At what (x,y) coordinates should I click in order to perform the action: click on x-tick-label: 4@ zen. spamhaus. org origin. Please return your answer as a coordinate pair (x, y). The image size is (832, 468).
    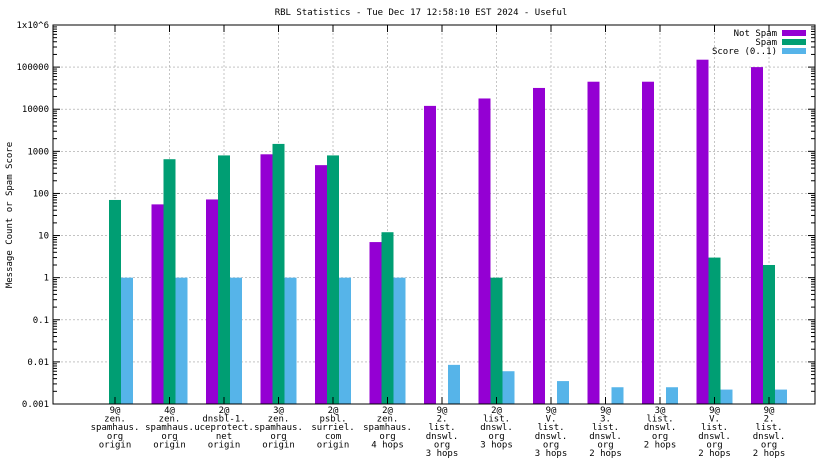
    Looking at the image, I should click on (169, 428).